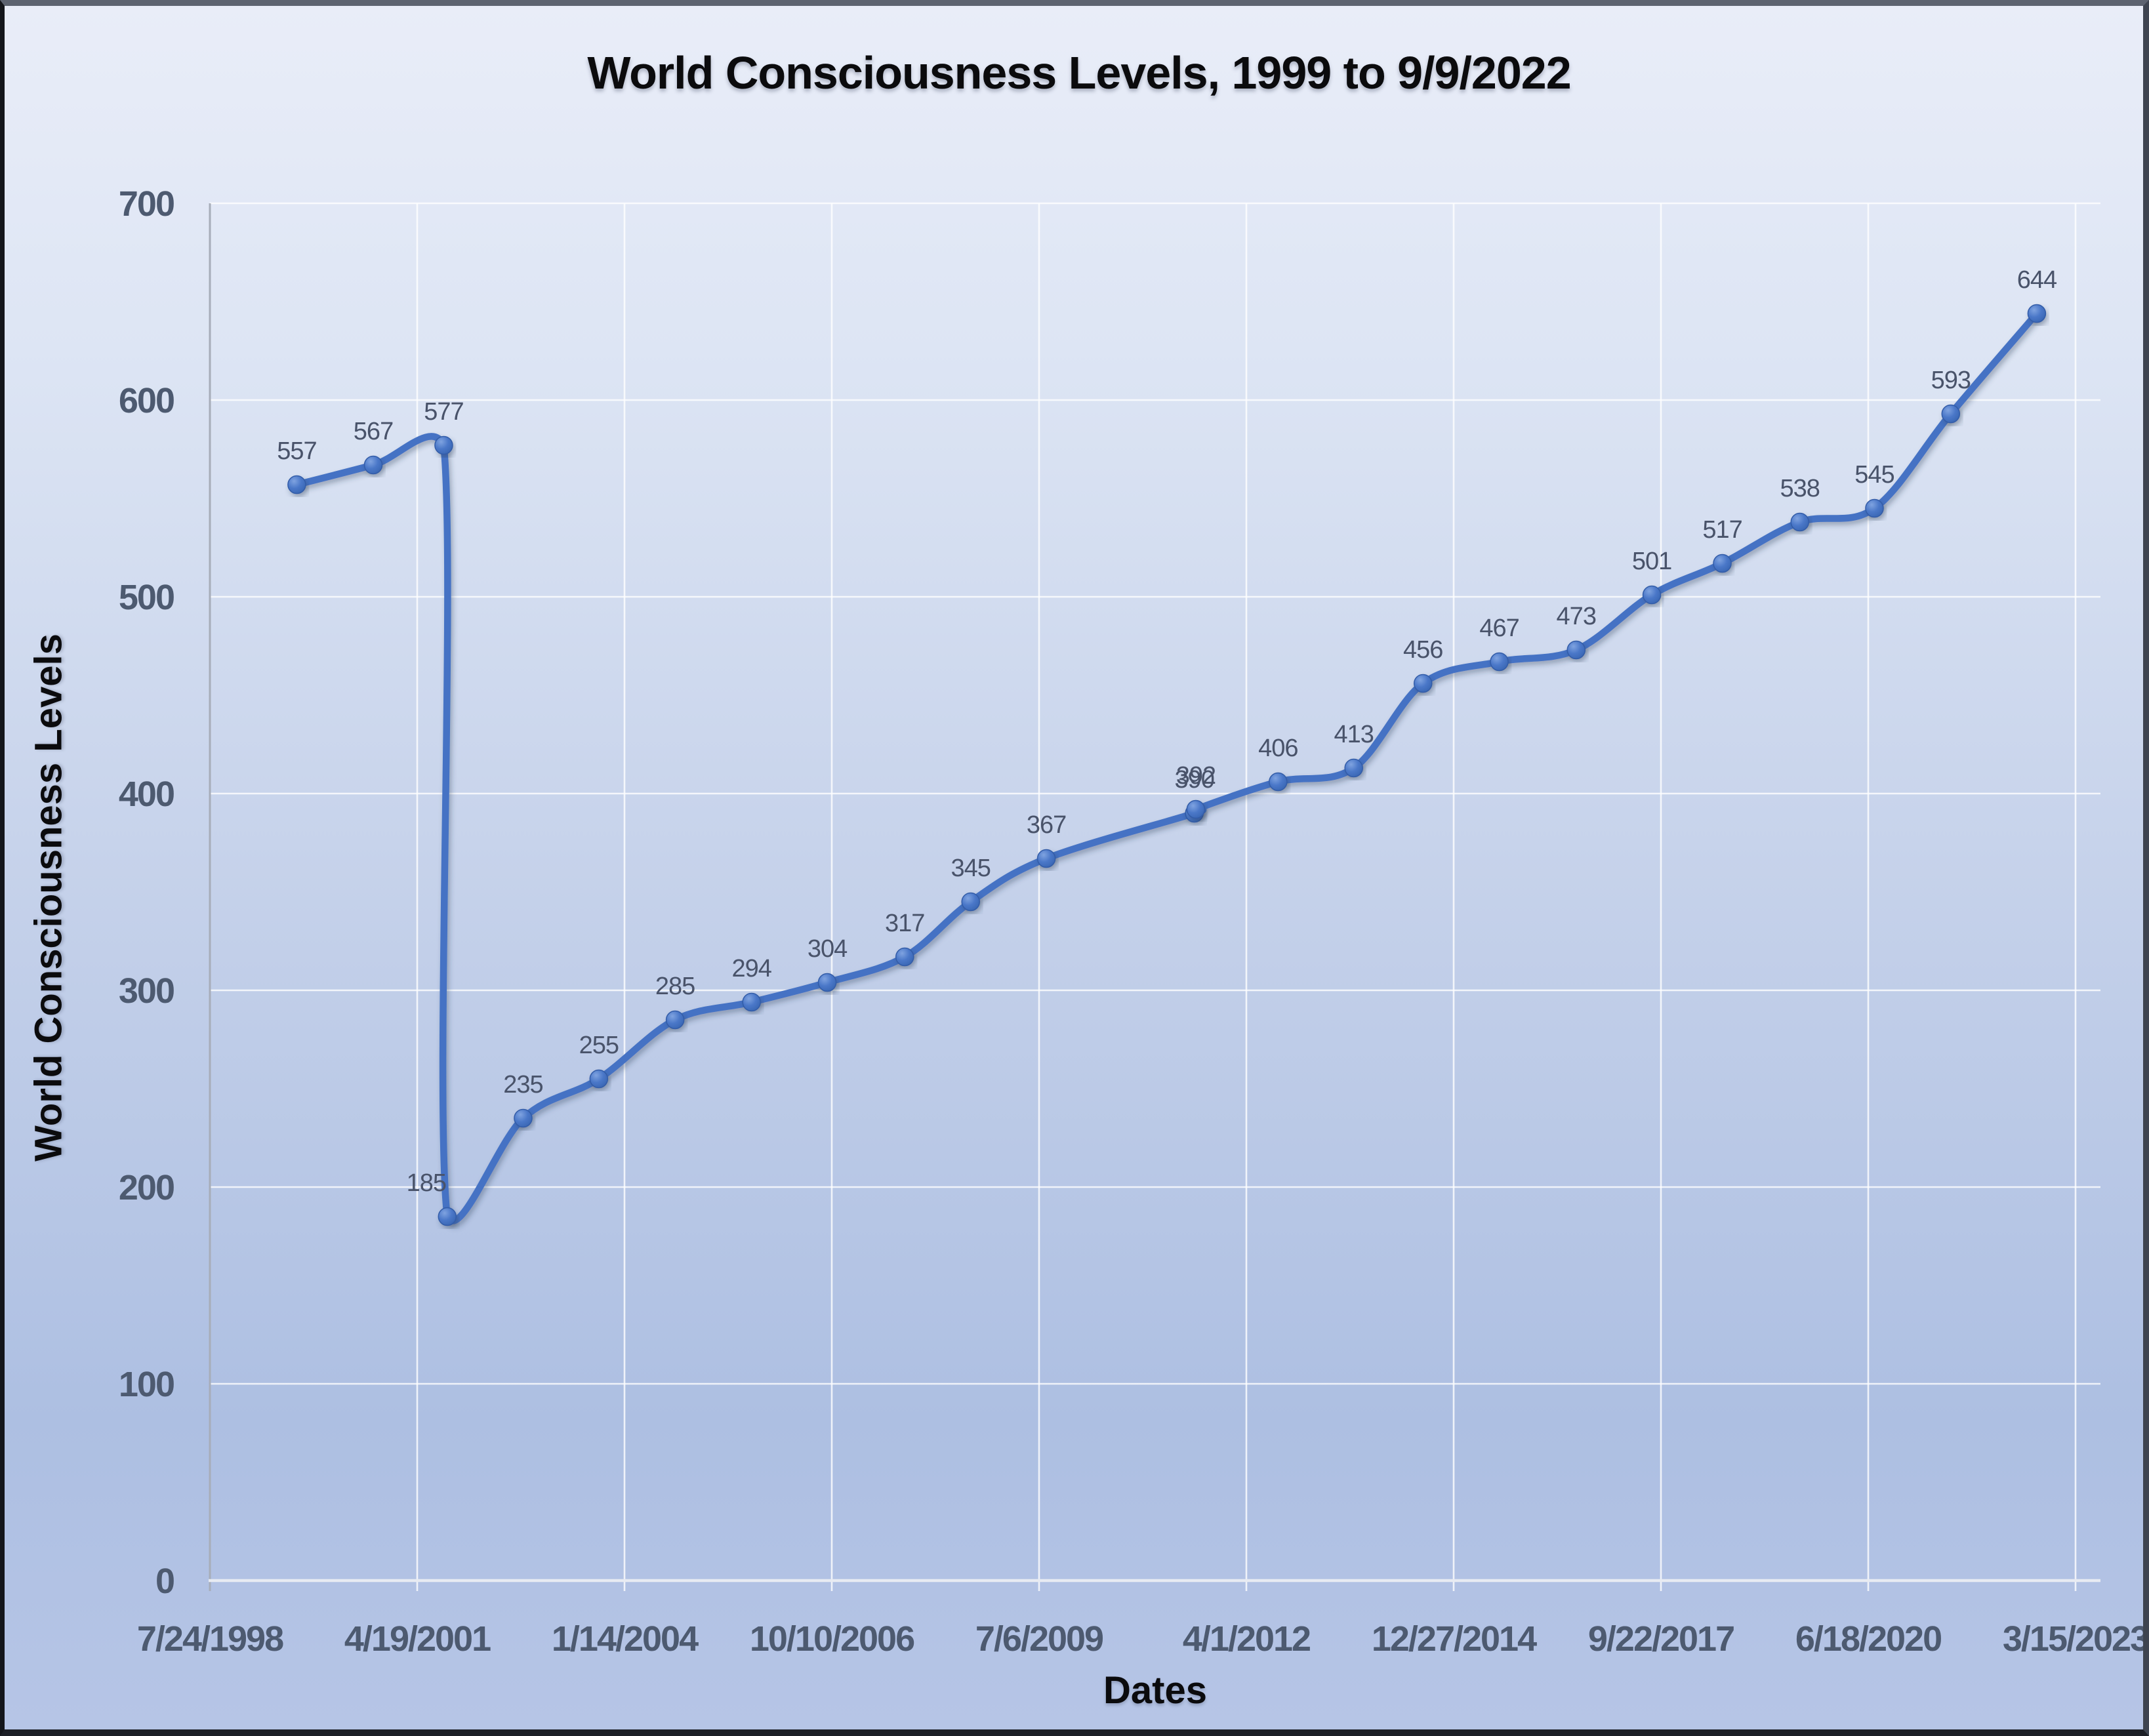 The height and width of the screenshot is (1736, 2149). What do you see at coordinates (146, 204) in the screenshot?
I see `y-tick-label: 700` at bounding box center [146, 204].